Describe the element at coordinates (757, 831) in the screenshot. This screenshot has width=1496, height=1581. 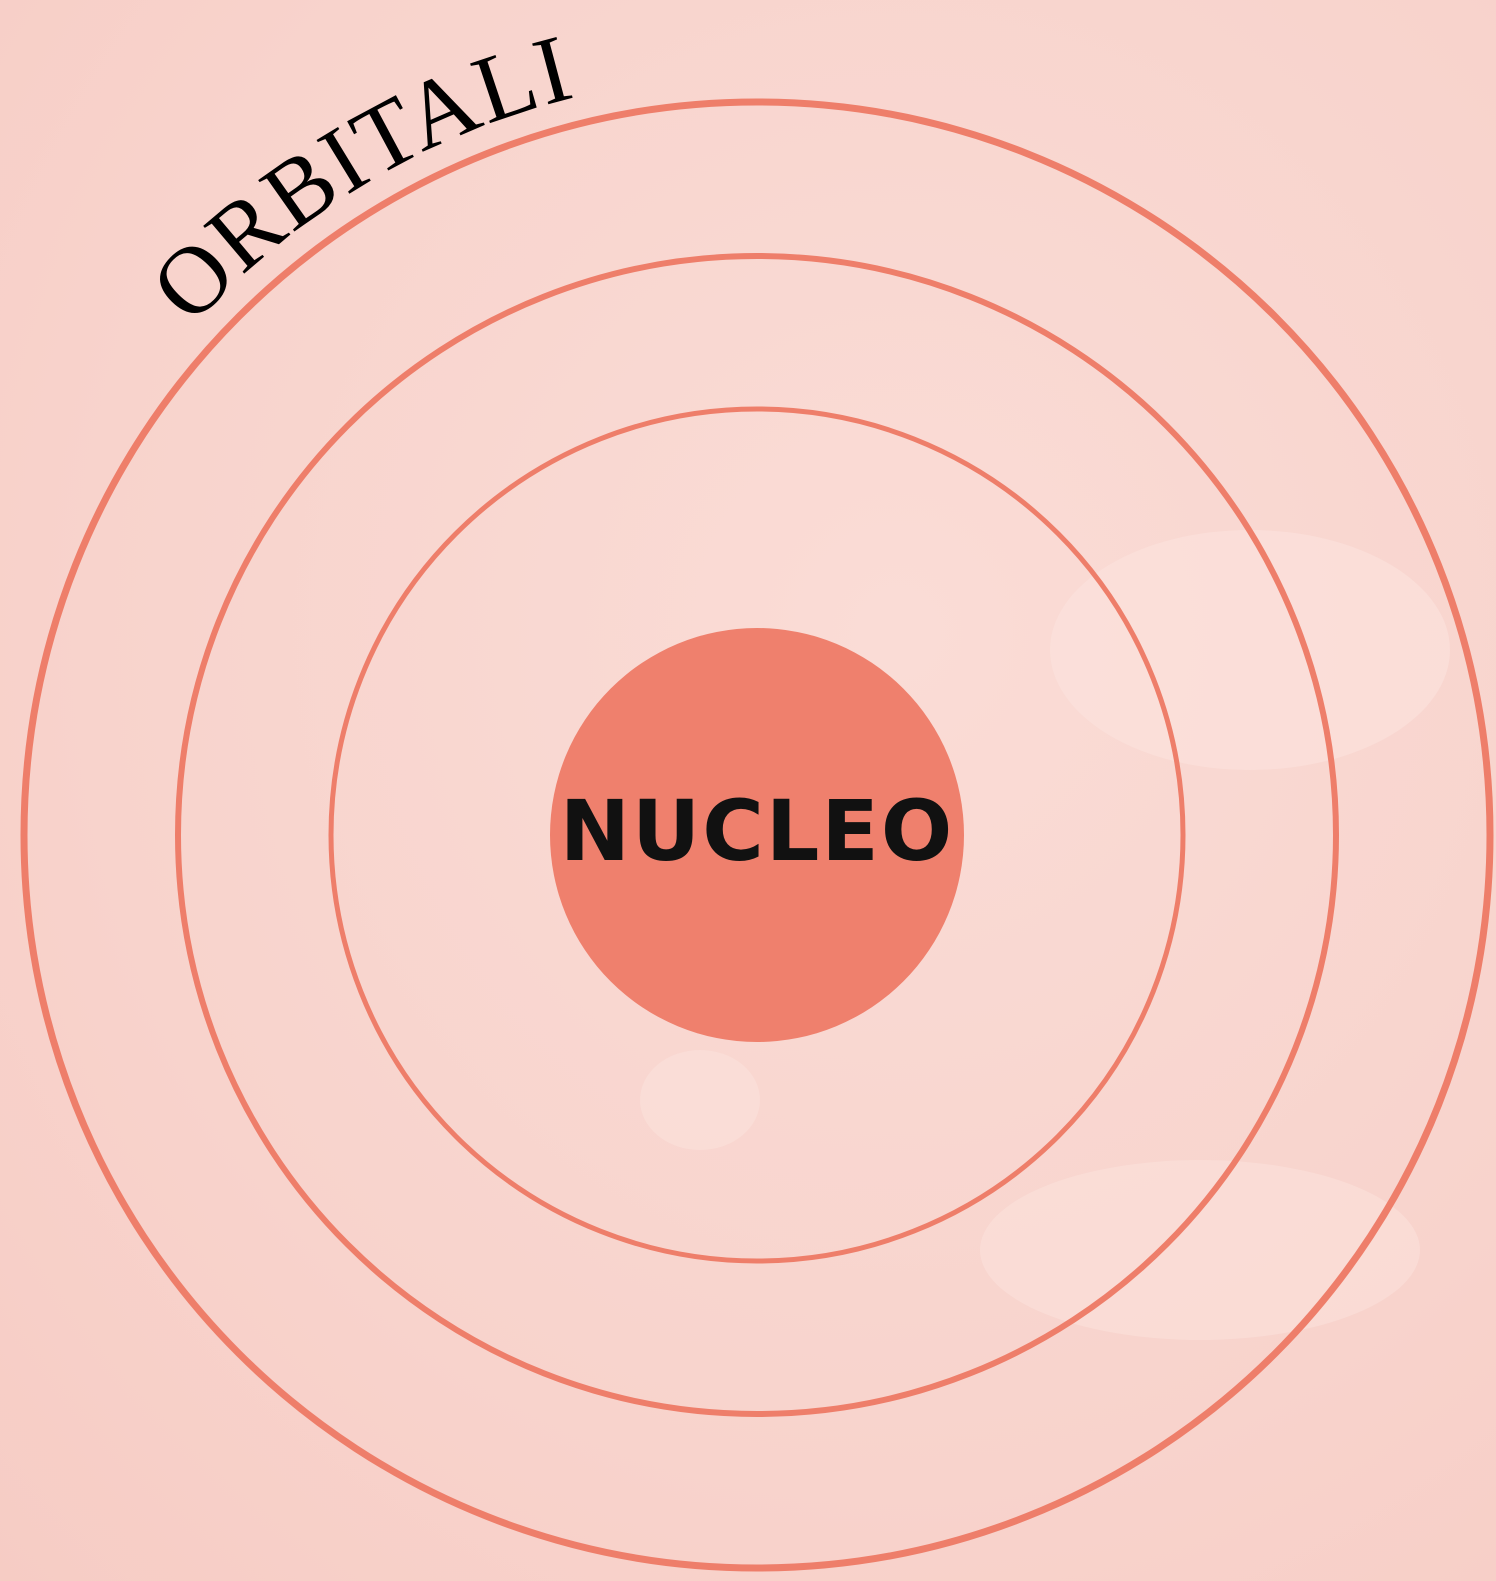
I see `nucleus-label: NUCLEO` at that location.